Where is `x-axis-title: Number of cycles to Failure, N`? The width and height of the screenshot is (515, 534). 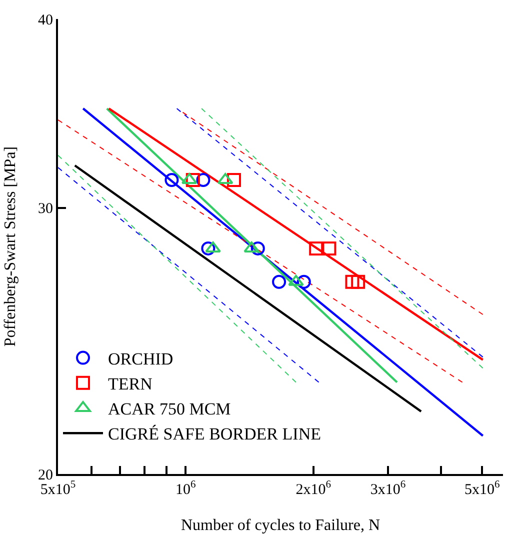
x-axis-title: Number of cycles to Failure, N is located at coordinates (280, 525).